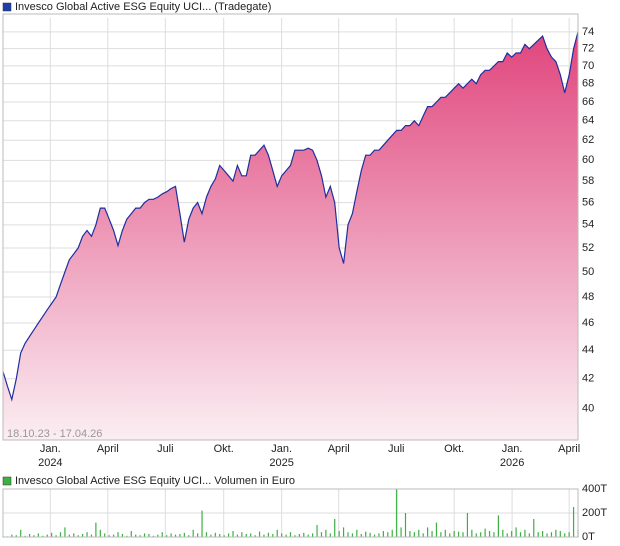 This screenshot has width=620, height=546. Describe the element at coordinates (7, 7) in the screenshot. I see `legend-swatch` at that location.